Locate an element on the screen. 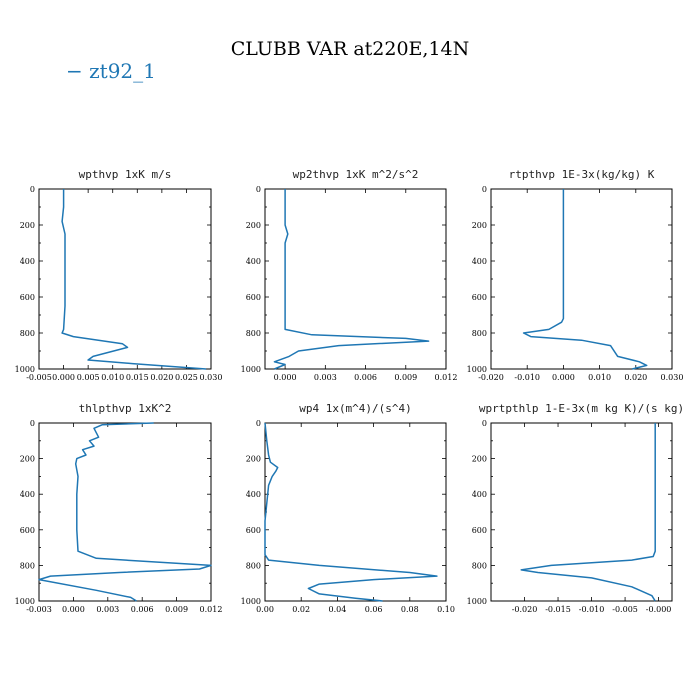 The width and height of the screenshot is (700, 700). figure-title: CLUBB VAR at220E,14N is located at coordinates (350, 49).